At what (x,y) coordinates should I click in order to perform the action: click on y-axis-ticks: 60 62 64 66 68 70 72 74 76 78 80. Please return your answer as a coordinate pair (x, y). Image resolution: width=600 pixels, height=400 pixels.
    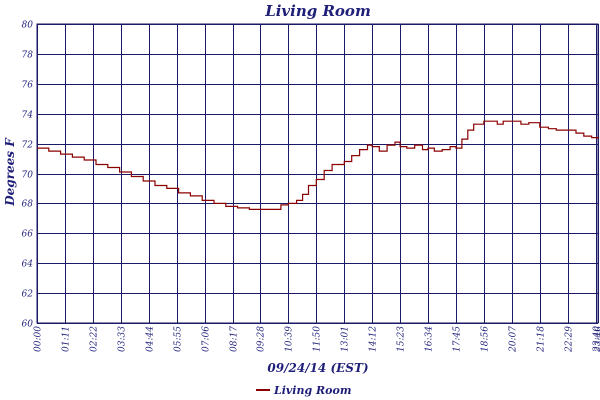
    Looking at the image, I should click on (28, 175).